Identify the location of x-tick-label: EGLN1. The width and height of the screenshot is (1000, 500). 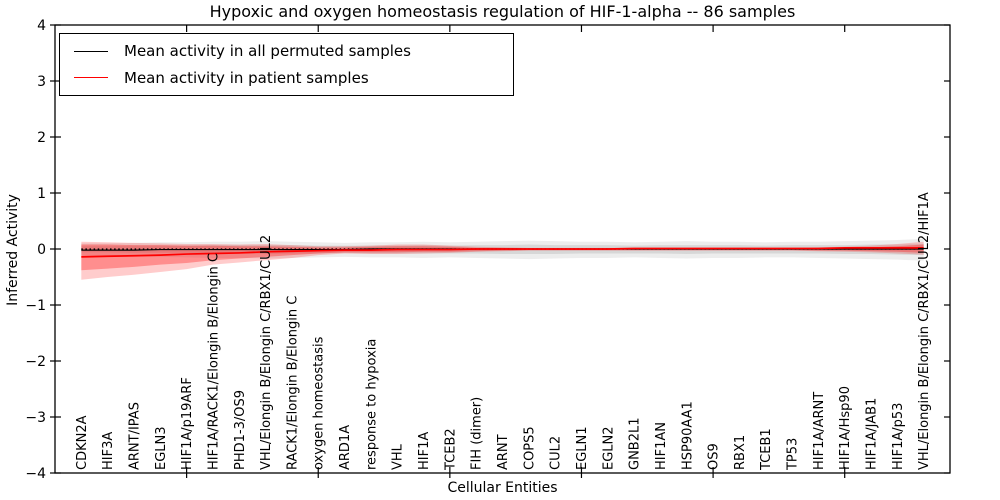
(582, 448).